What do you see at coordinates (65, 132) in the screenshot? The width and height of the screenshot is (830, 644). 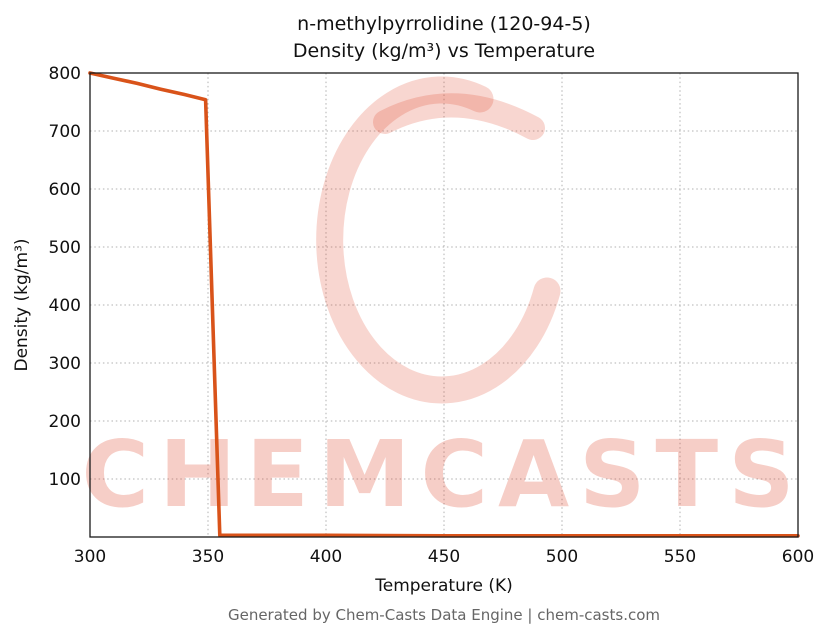 I see `y-tick-label: 700` at bounding box center [65, 132].